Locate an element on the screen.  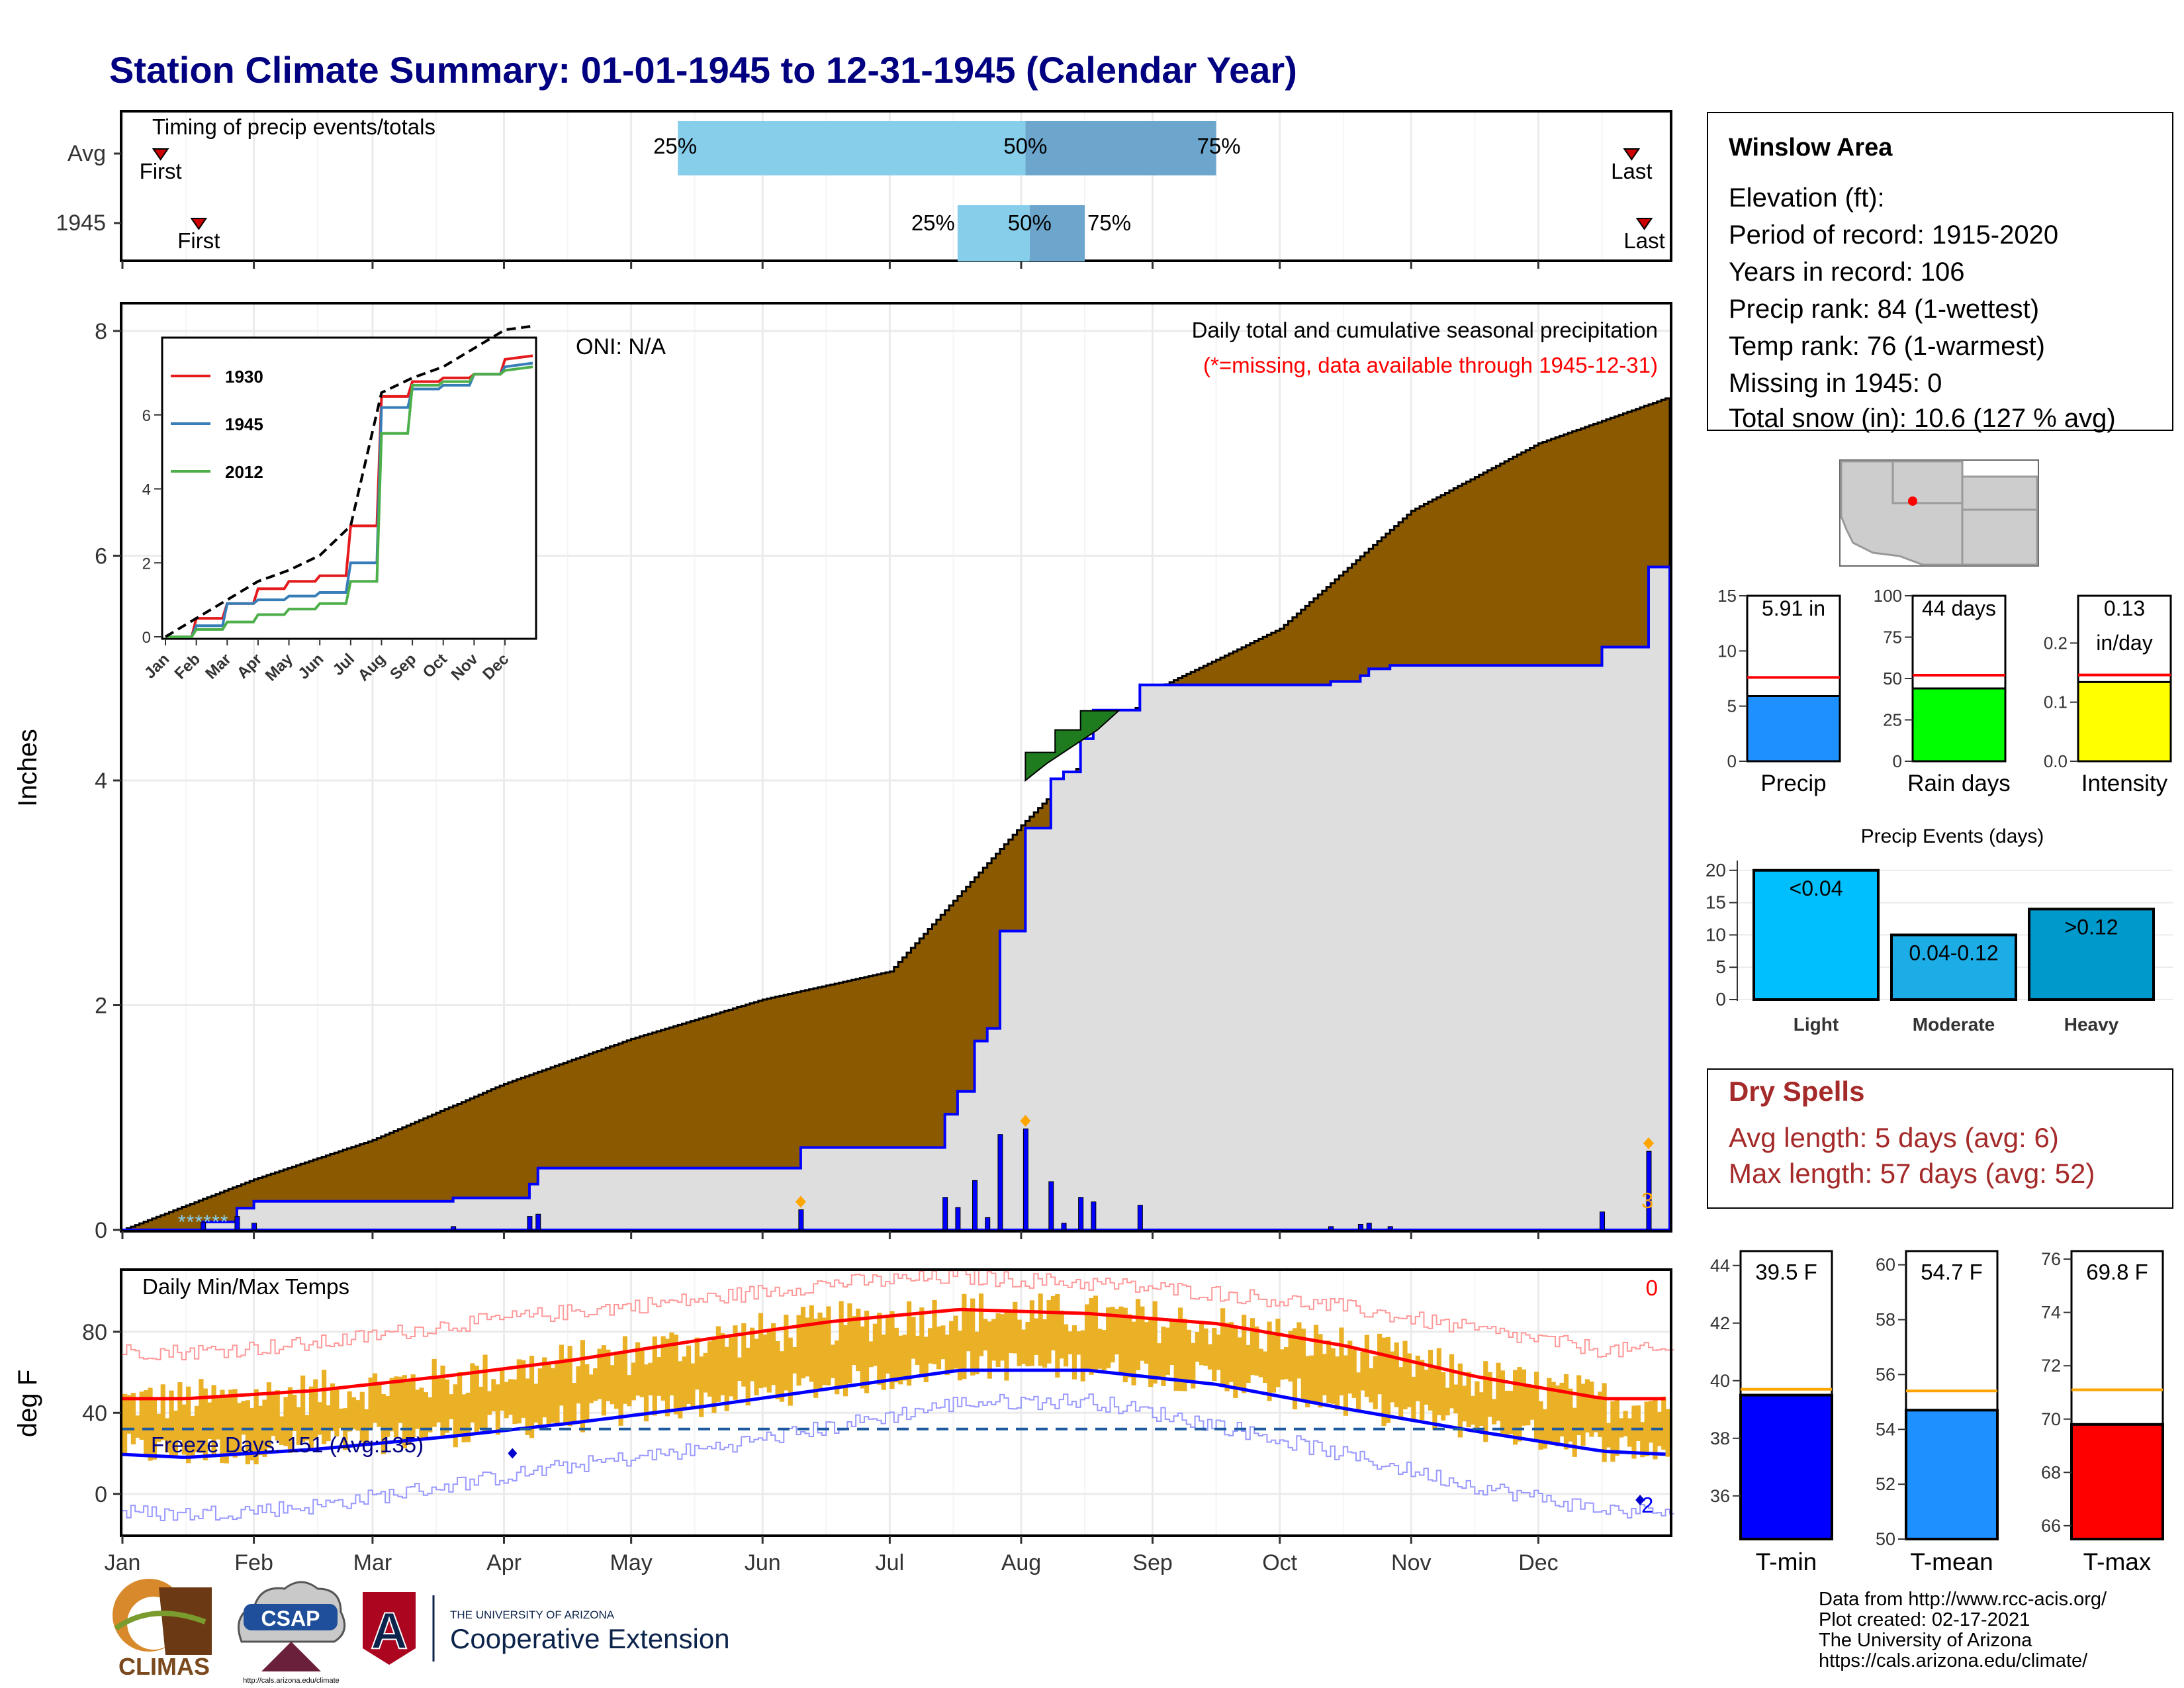
temp-bar-value is located at coordinates (1786, 1466).